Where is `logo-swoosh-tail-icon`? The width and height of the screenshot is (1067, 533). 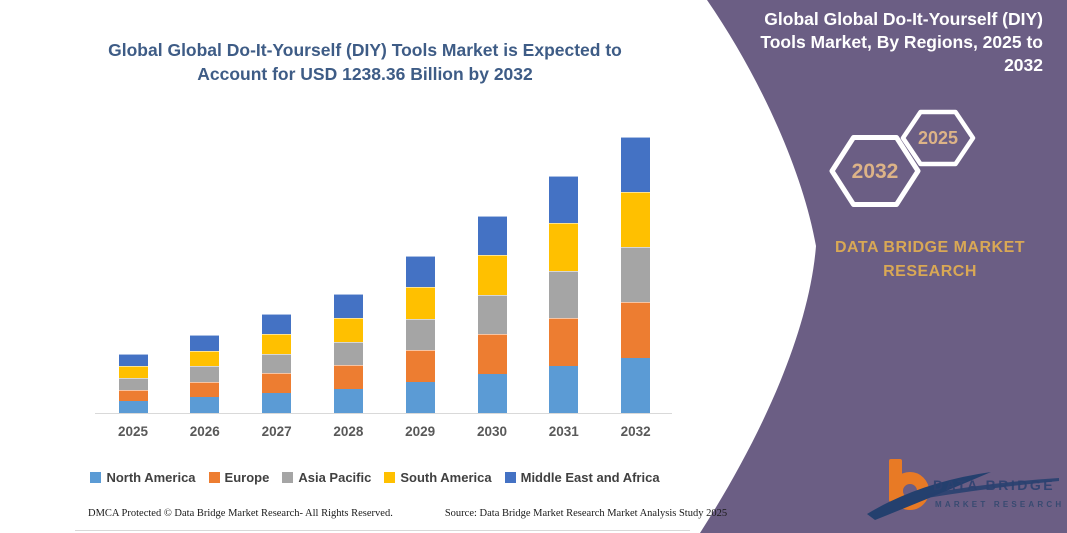 logo-swoosh-tail-icon is located at coordinates (992, 488).